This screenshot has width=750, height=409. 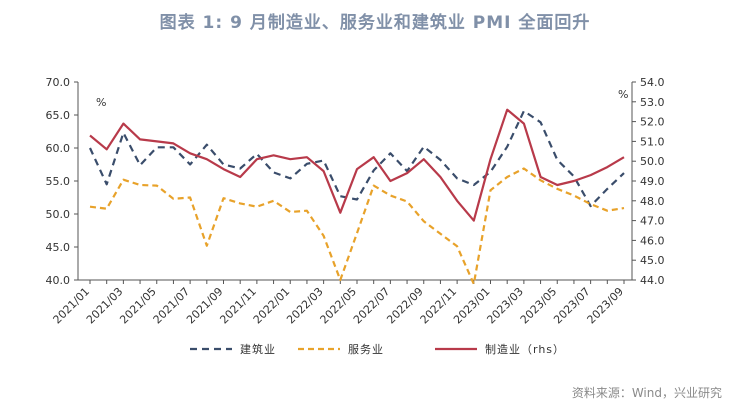 I want to click on legend-label-3: 制造业（rhs）, so click(x=525, y=349).